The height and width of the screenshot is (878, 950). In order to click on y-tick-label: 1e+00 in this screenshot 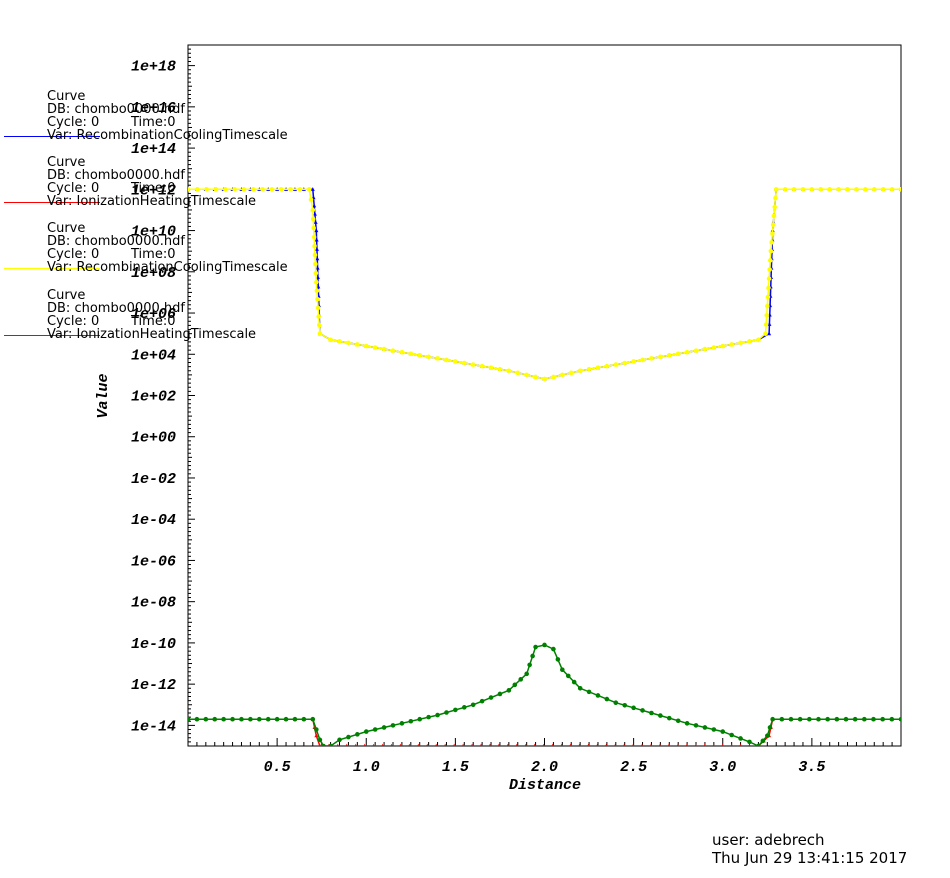, I will do `click(153, 438)`.